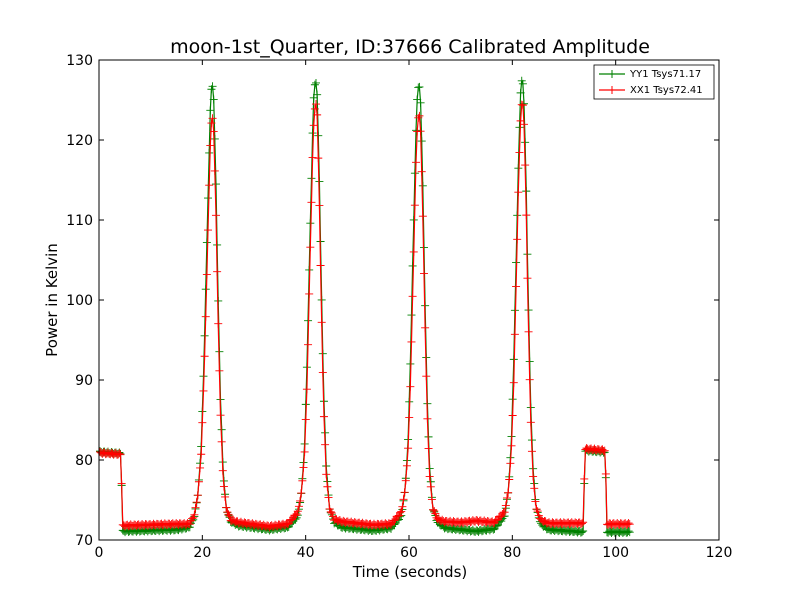  Describe the element at coordinates (615, 553) in the screenshot. I see `x-tick-label: 100` at that location.